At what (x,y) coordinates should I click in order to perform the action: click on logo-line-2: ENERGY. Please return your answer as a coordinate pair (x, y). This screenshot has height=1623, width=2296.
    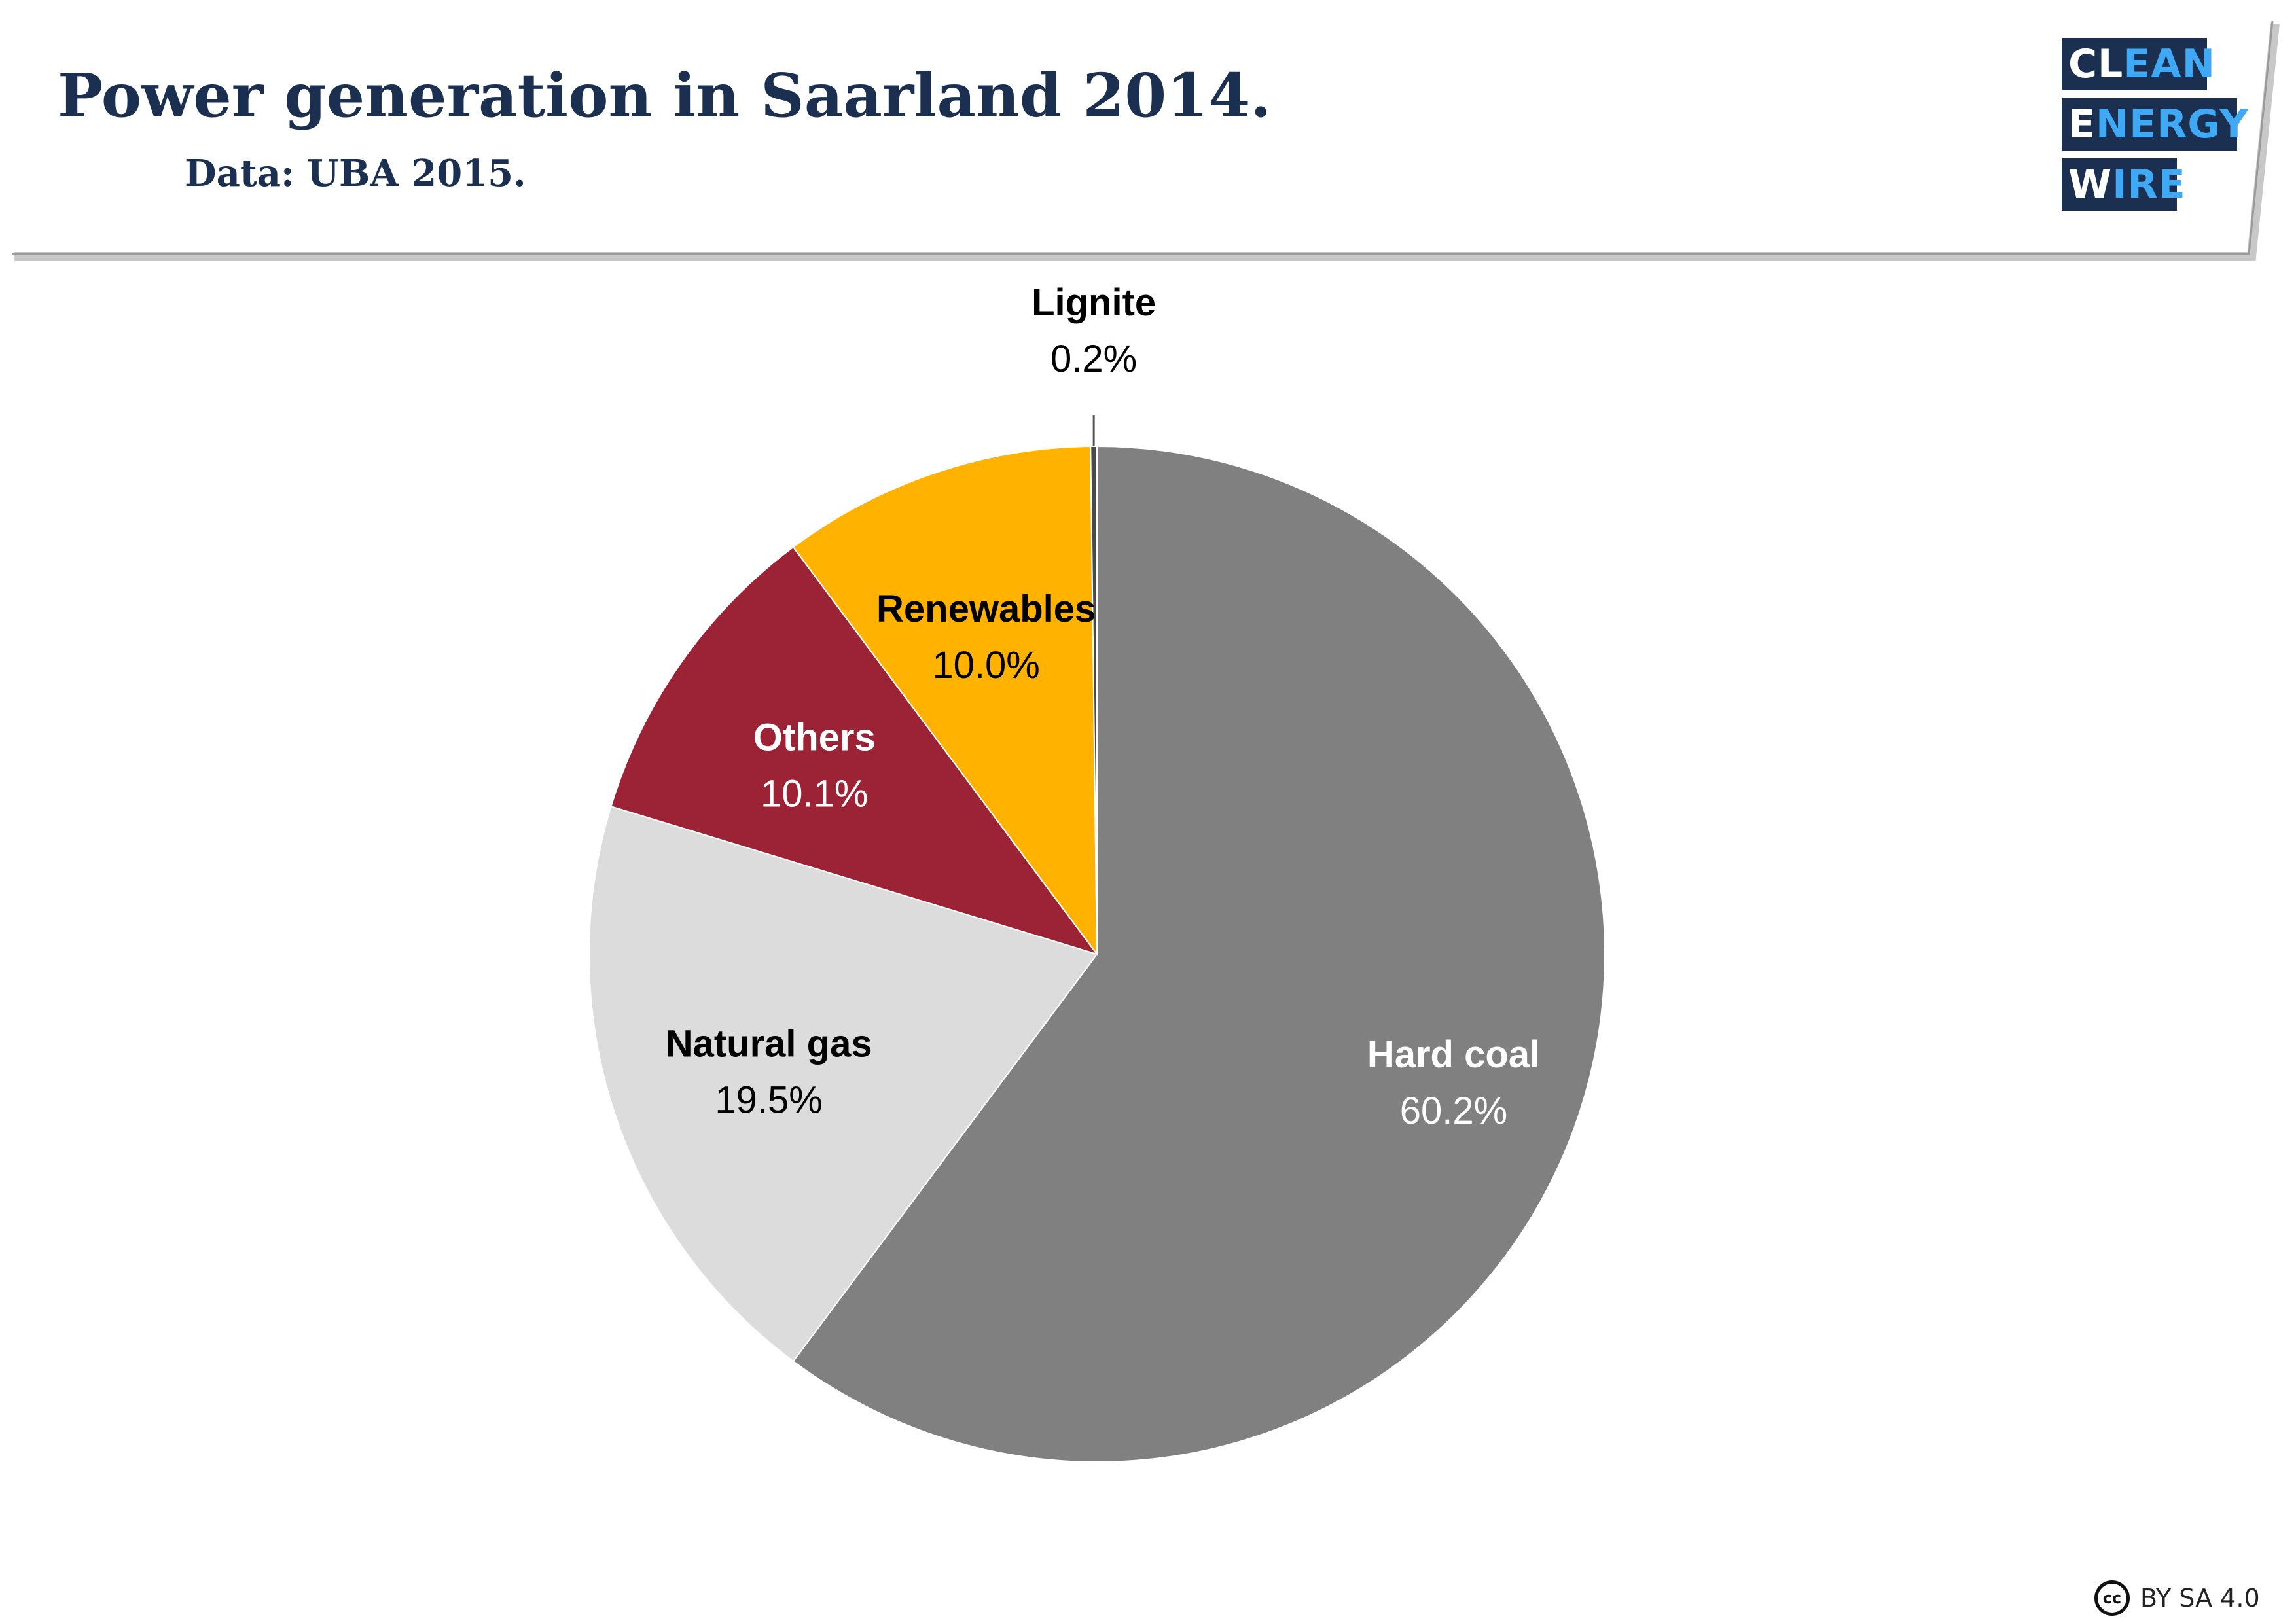
    Looking at the image, I should click on (2155, 125).